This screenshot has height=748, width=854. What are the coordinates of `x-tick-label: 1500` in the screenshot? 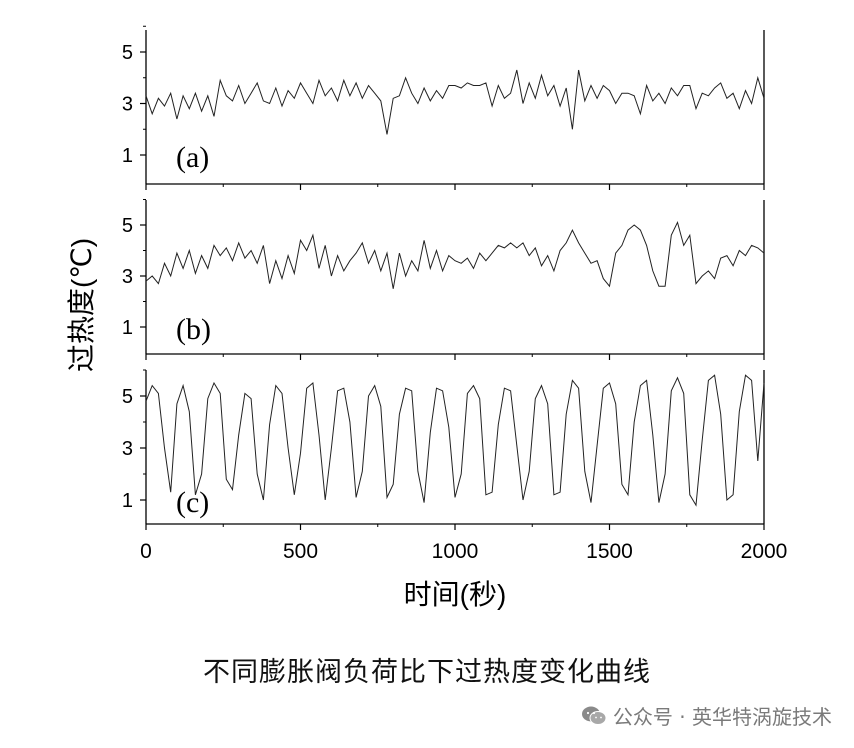 It's located at (609, 551).